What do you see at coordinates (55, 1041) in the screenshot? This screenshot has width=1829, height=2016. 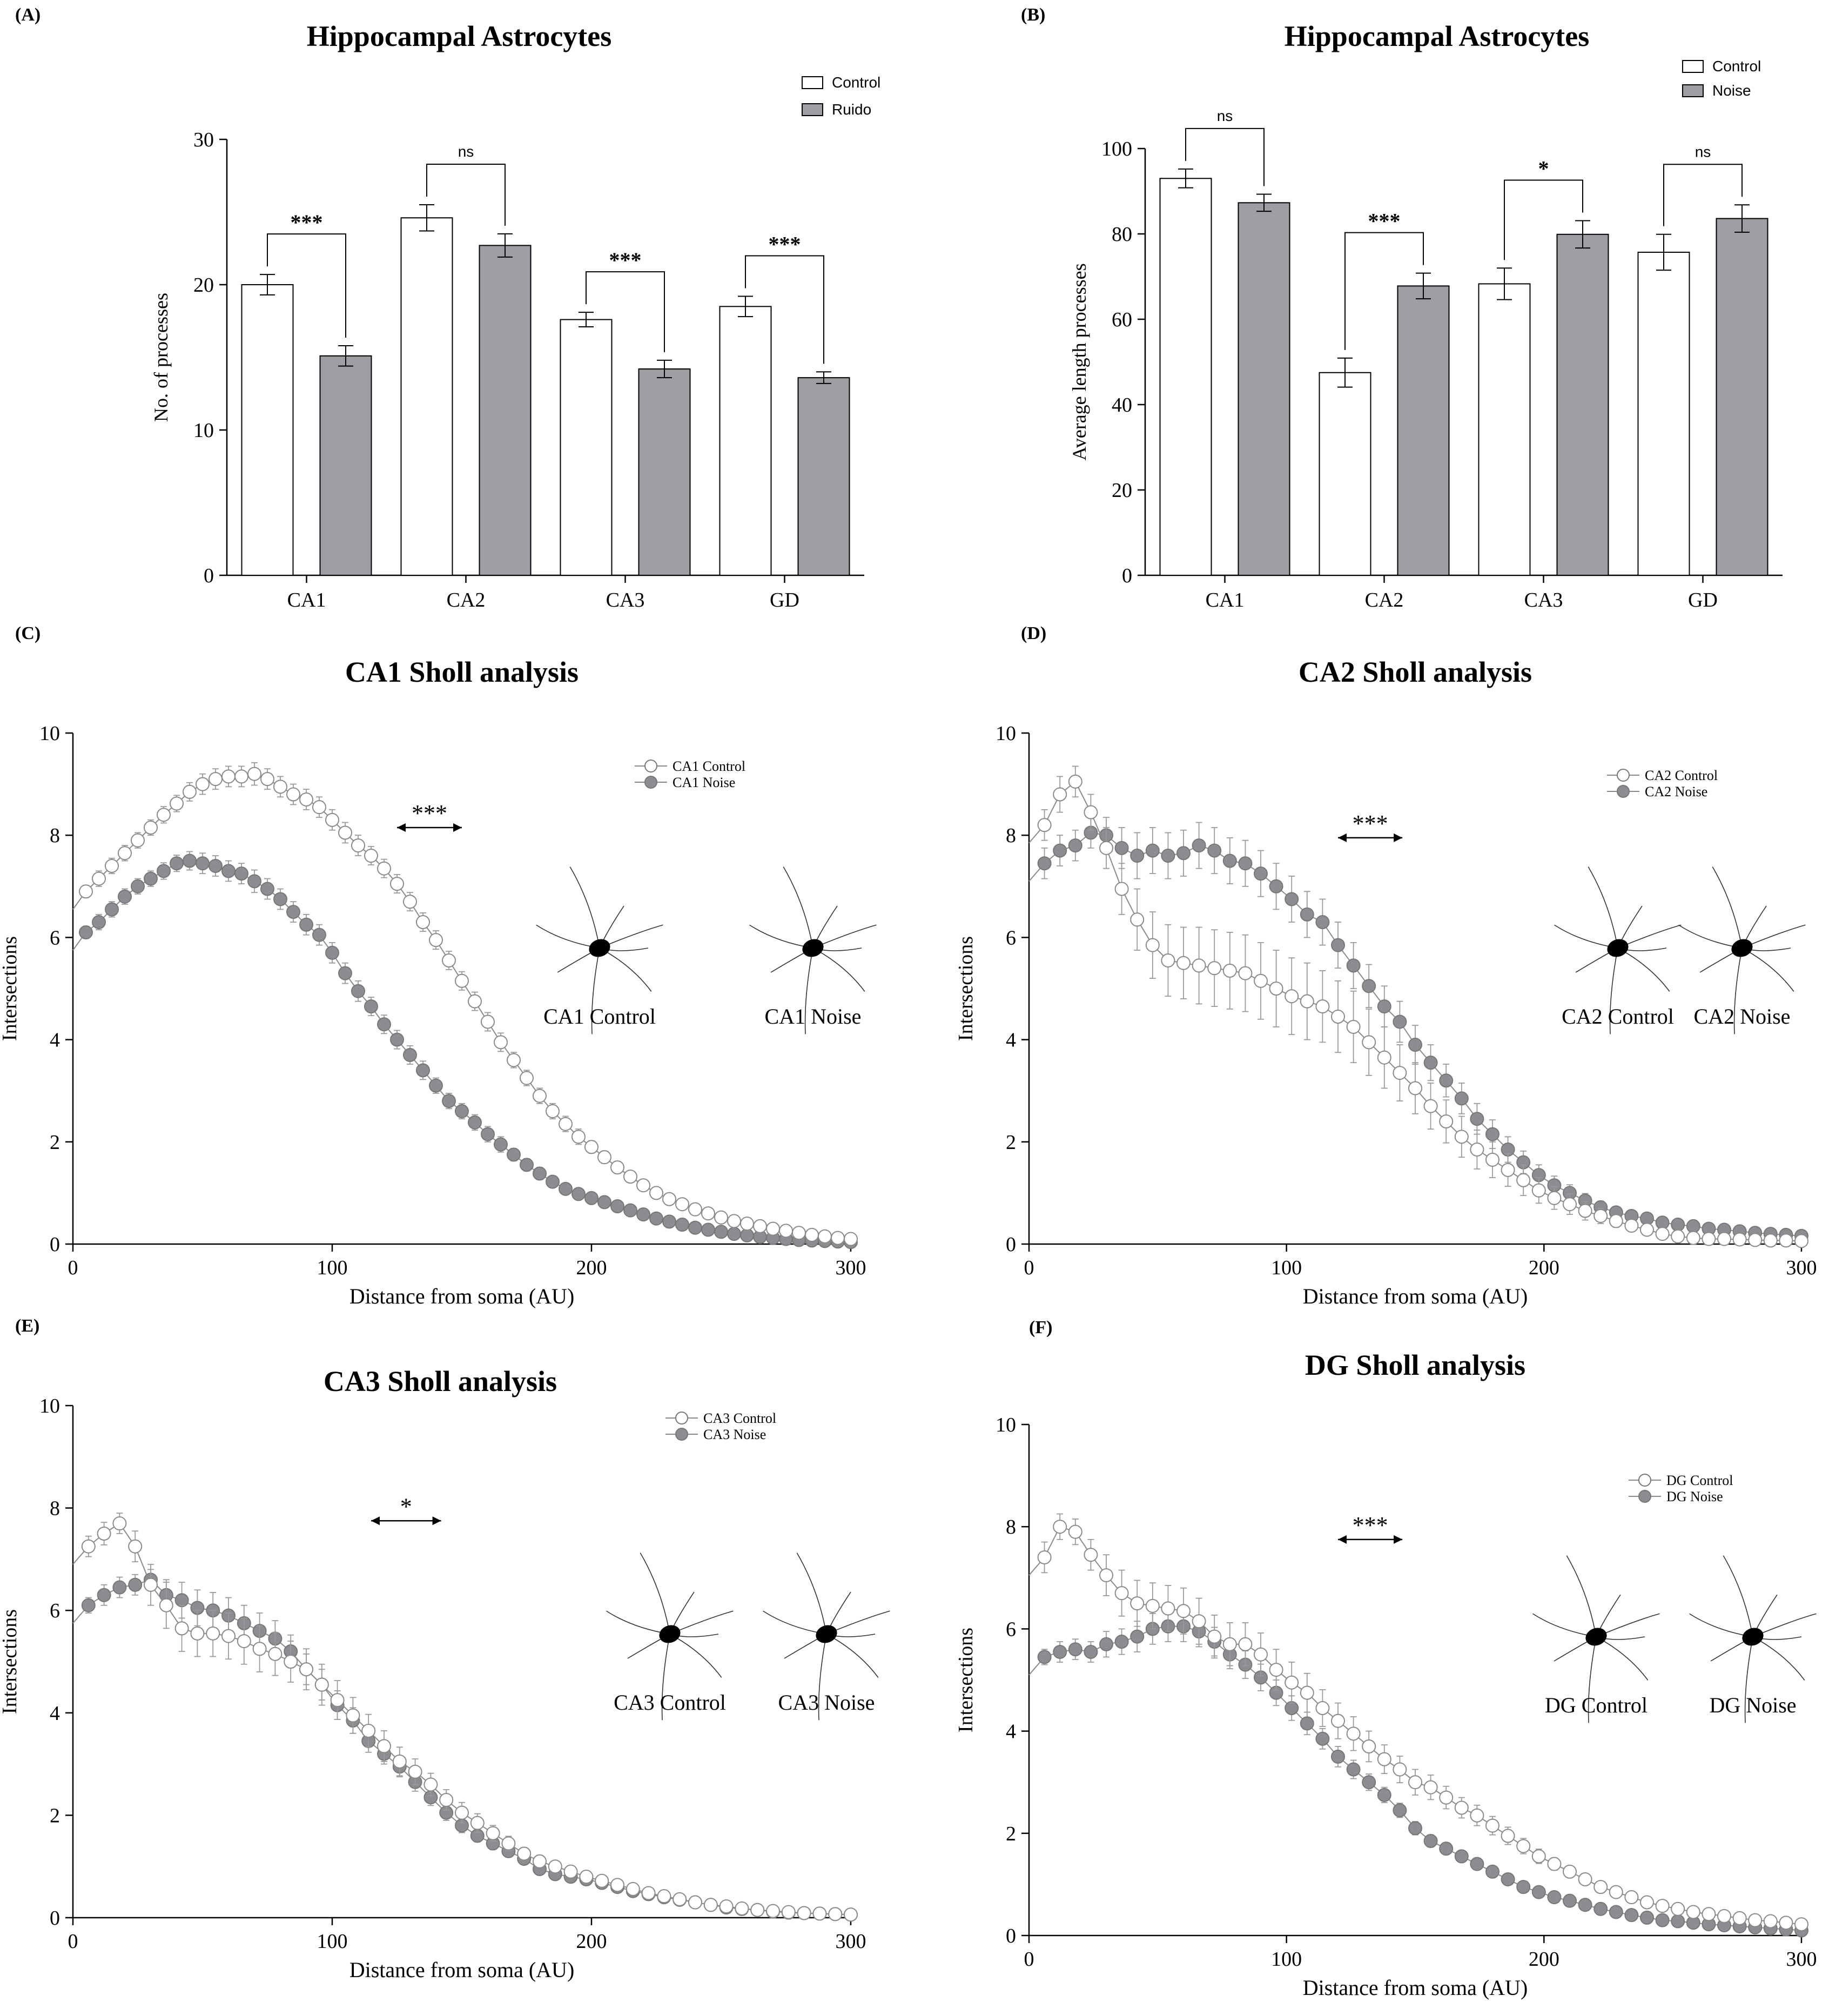 I see `y-tick-label: 4` at bounding box center [55, 1041].